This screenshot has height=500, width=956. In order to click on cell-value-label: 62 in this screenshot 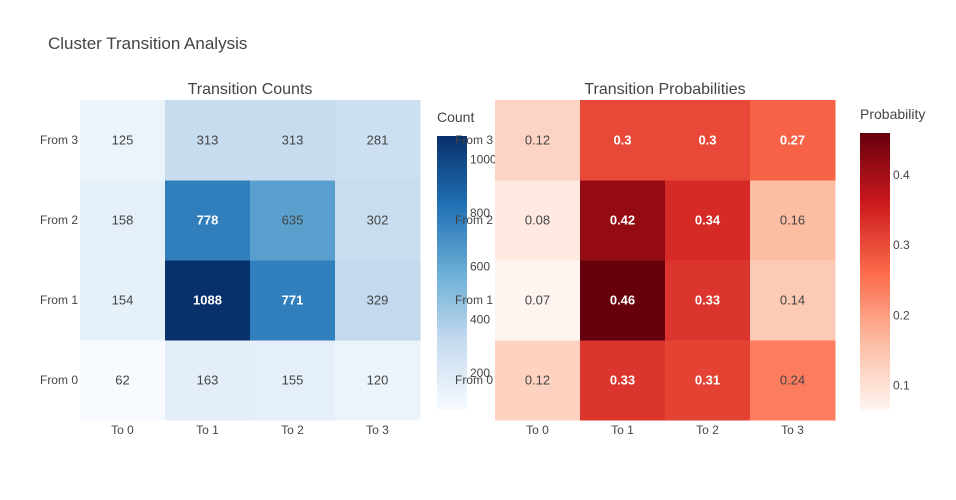, I will do `click(122, 380)`.